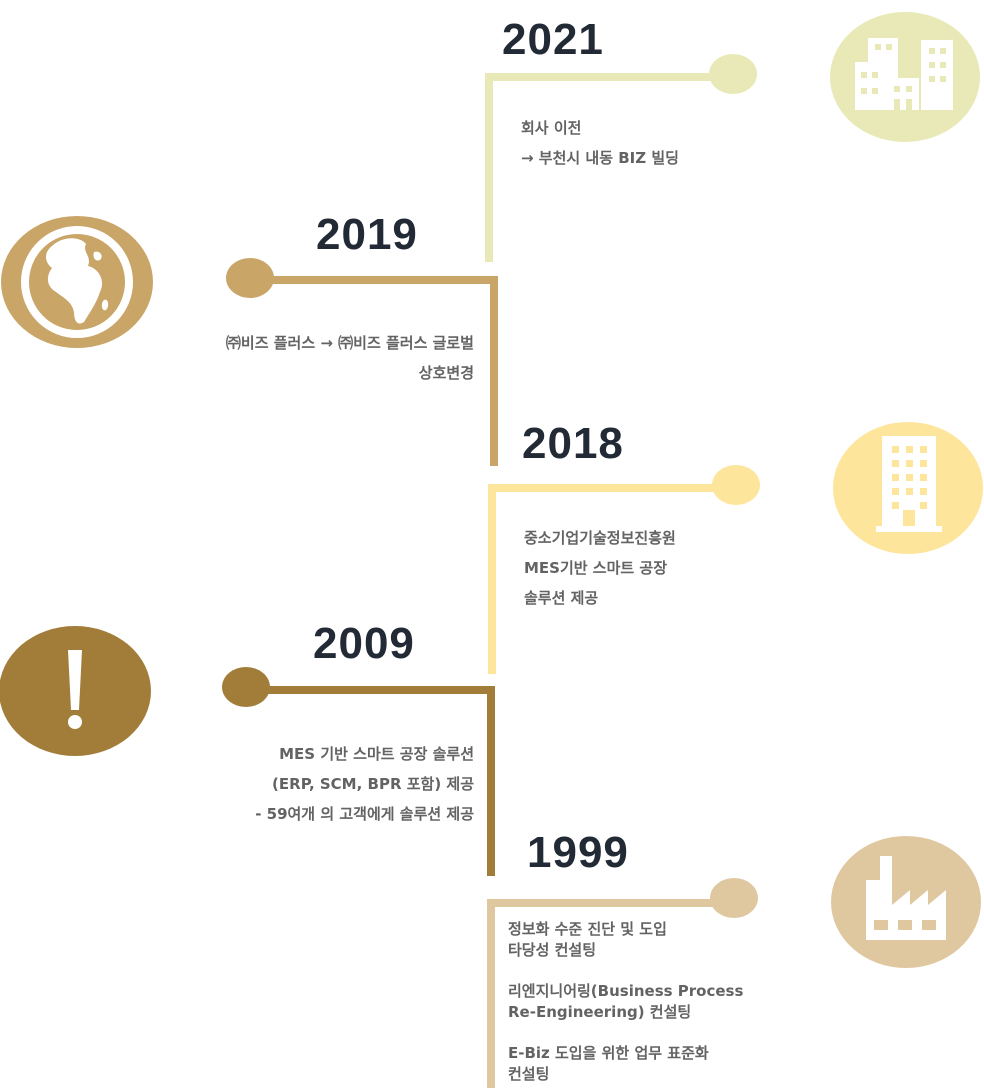  Describe the element at coordinates (364, 814) in the screenshot. I see `description-line: - 59여개 의 고객에게 솔루션 제공` at that location.